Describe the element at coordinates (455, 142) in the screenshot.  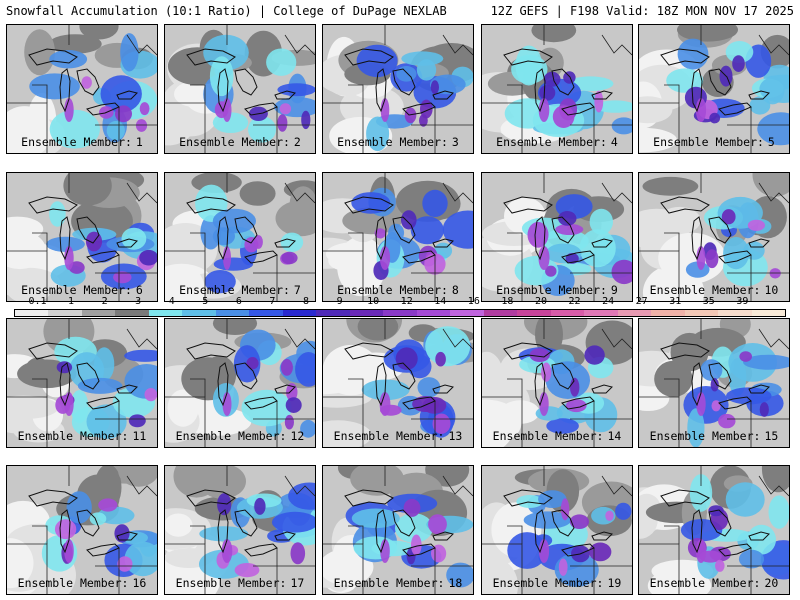
I see `member-number: 3` at that location.